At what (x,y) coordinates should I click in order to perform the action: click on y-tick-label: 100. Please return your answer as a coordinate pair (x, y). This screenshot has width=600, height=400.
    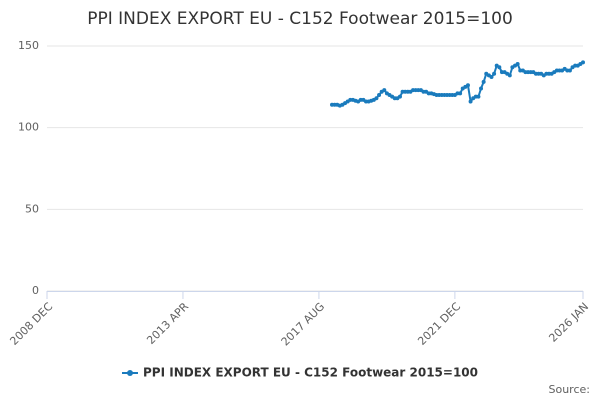
    Looking at the image, I should click on (28, 127).